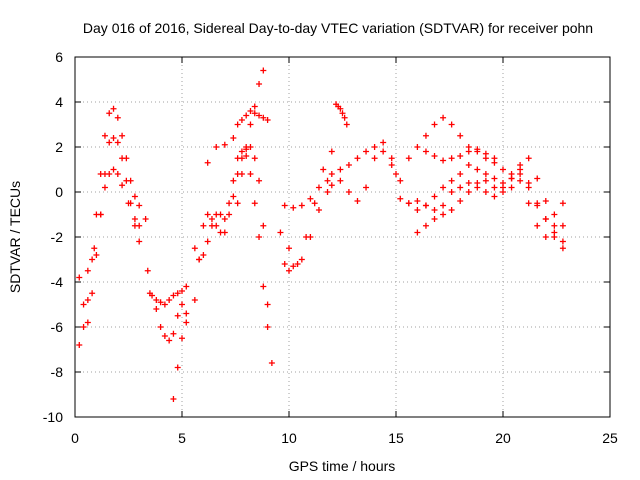 The image size is (640, 480). What do you see at coordinates (59, 102) in the screenshot?
I see `y-tick-label: 4` at bounding box center [59, 102].